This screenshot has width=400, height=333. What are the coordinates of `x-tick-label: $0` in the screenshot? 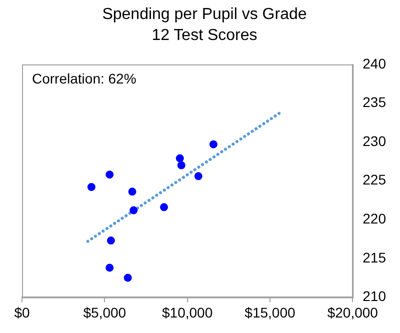 It's located at (22, 312).